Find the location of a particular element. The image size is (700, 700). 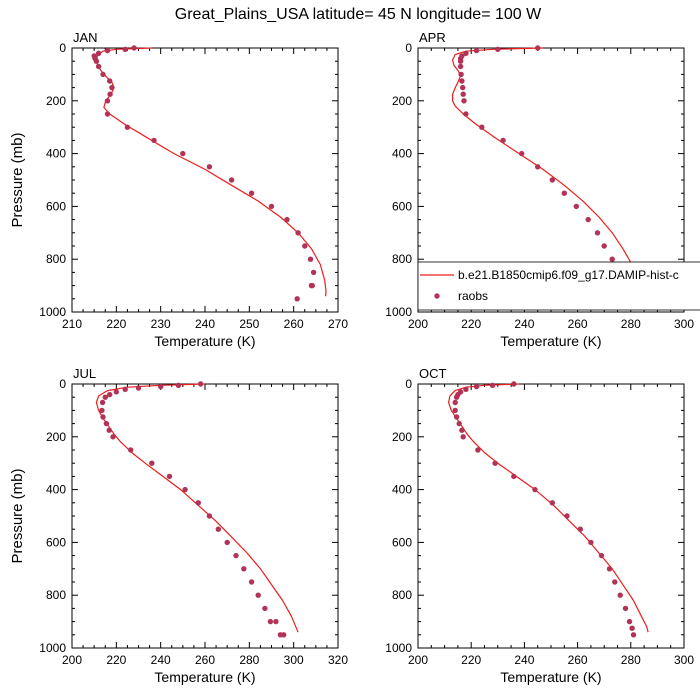

plot-frame is located at coordinates (205, 516).